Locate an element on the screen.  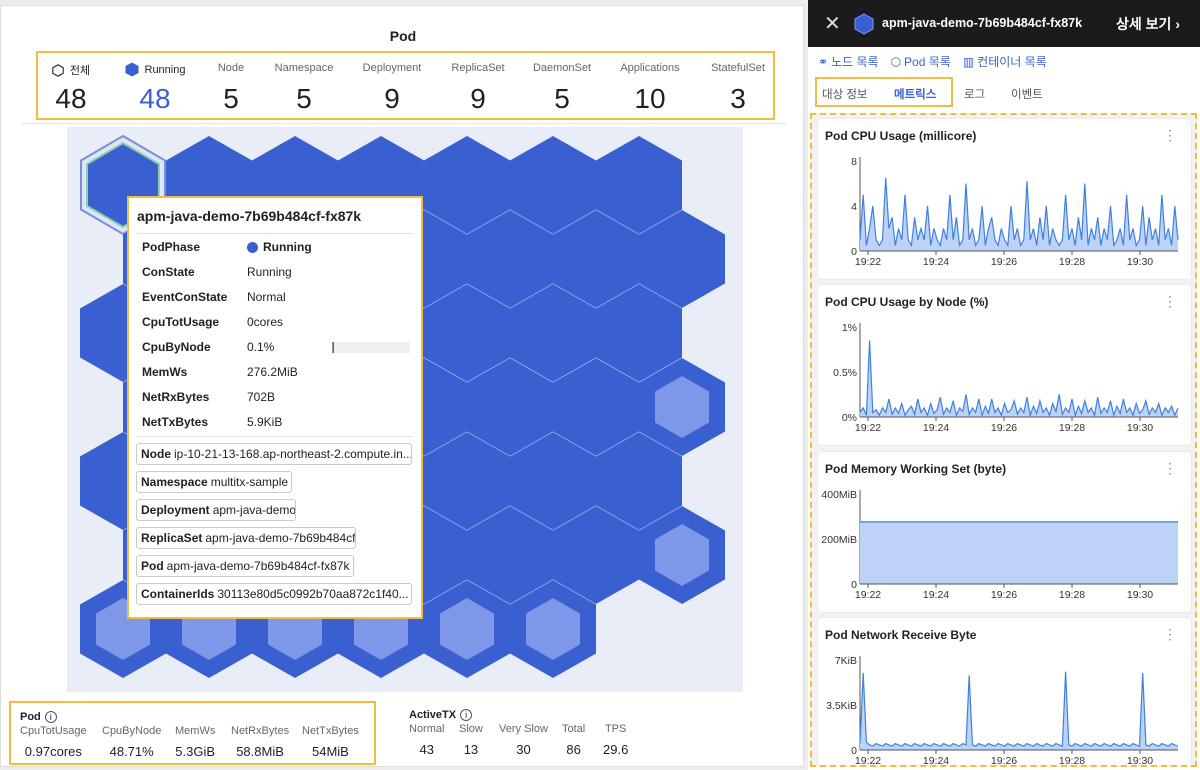
tooltip-row: NetTxBytes 5.9KiB is located at coordinates (277, 425).